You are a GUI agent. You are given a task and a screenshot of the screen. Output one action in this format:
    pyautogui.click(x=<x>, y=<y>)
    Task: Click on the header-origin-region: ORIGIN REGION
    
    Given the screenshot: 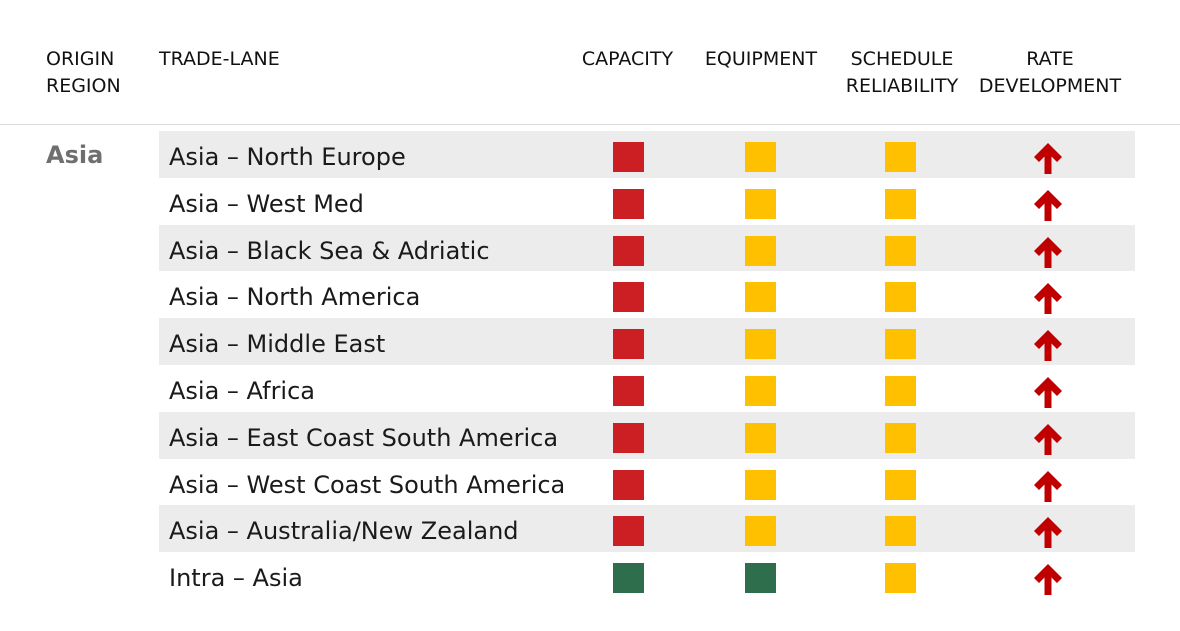 What is the action you would take?
    pyautogui.click(x=83, y=72)
    